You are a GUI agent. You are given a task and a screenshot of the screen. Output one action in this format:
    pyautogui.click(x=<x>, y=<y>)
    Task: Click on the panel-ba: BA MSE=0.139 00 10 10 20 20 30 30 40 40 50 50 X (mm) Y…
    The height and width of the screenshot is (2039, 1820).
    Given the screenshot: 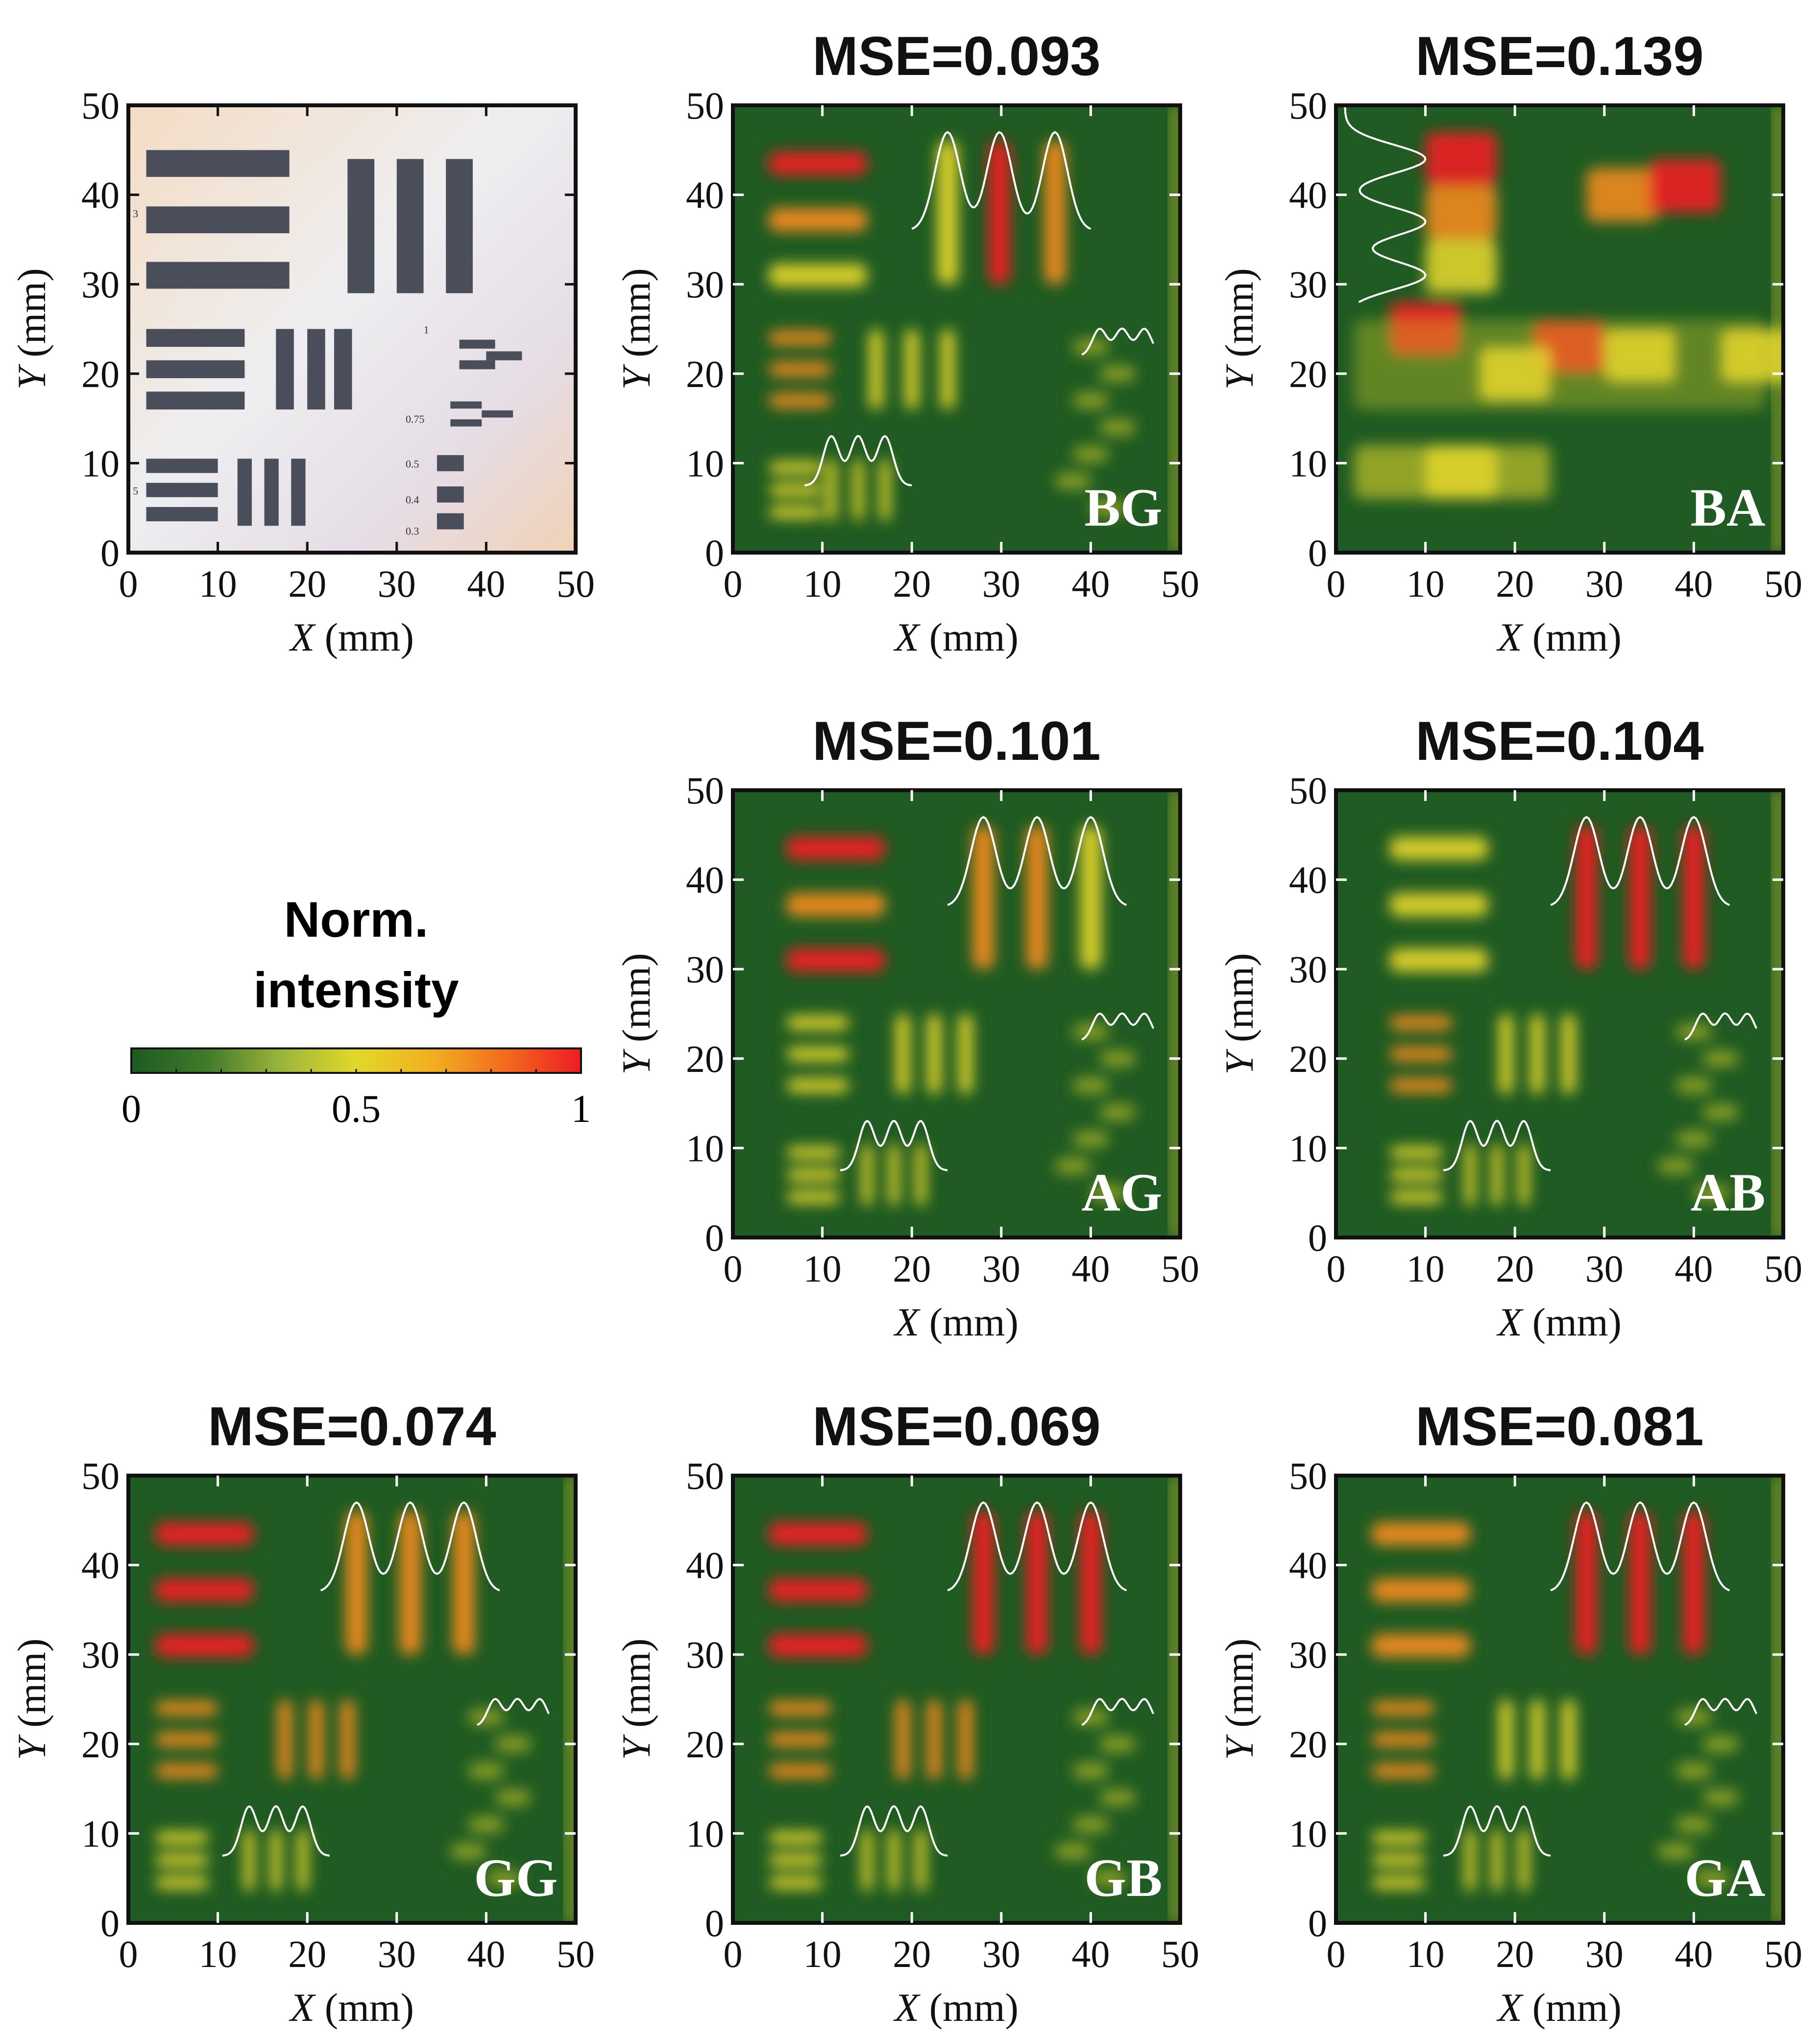 What is the action you would take?
    pyautogui.click(x=1509, y=342)
    